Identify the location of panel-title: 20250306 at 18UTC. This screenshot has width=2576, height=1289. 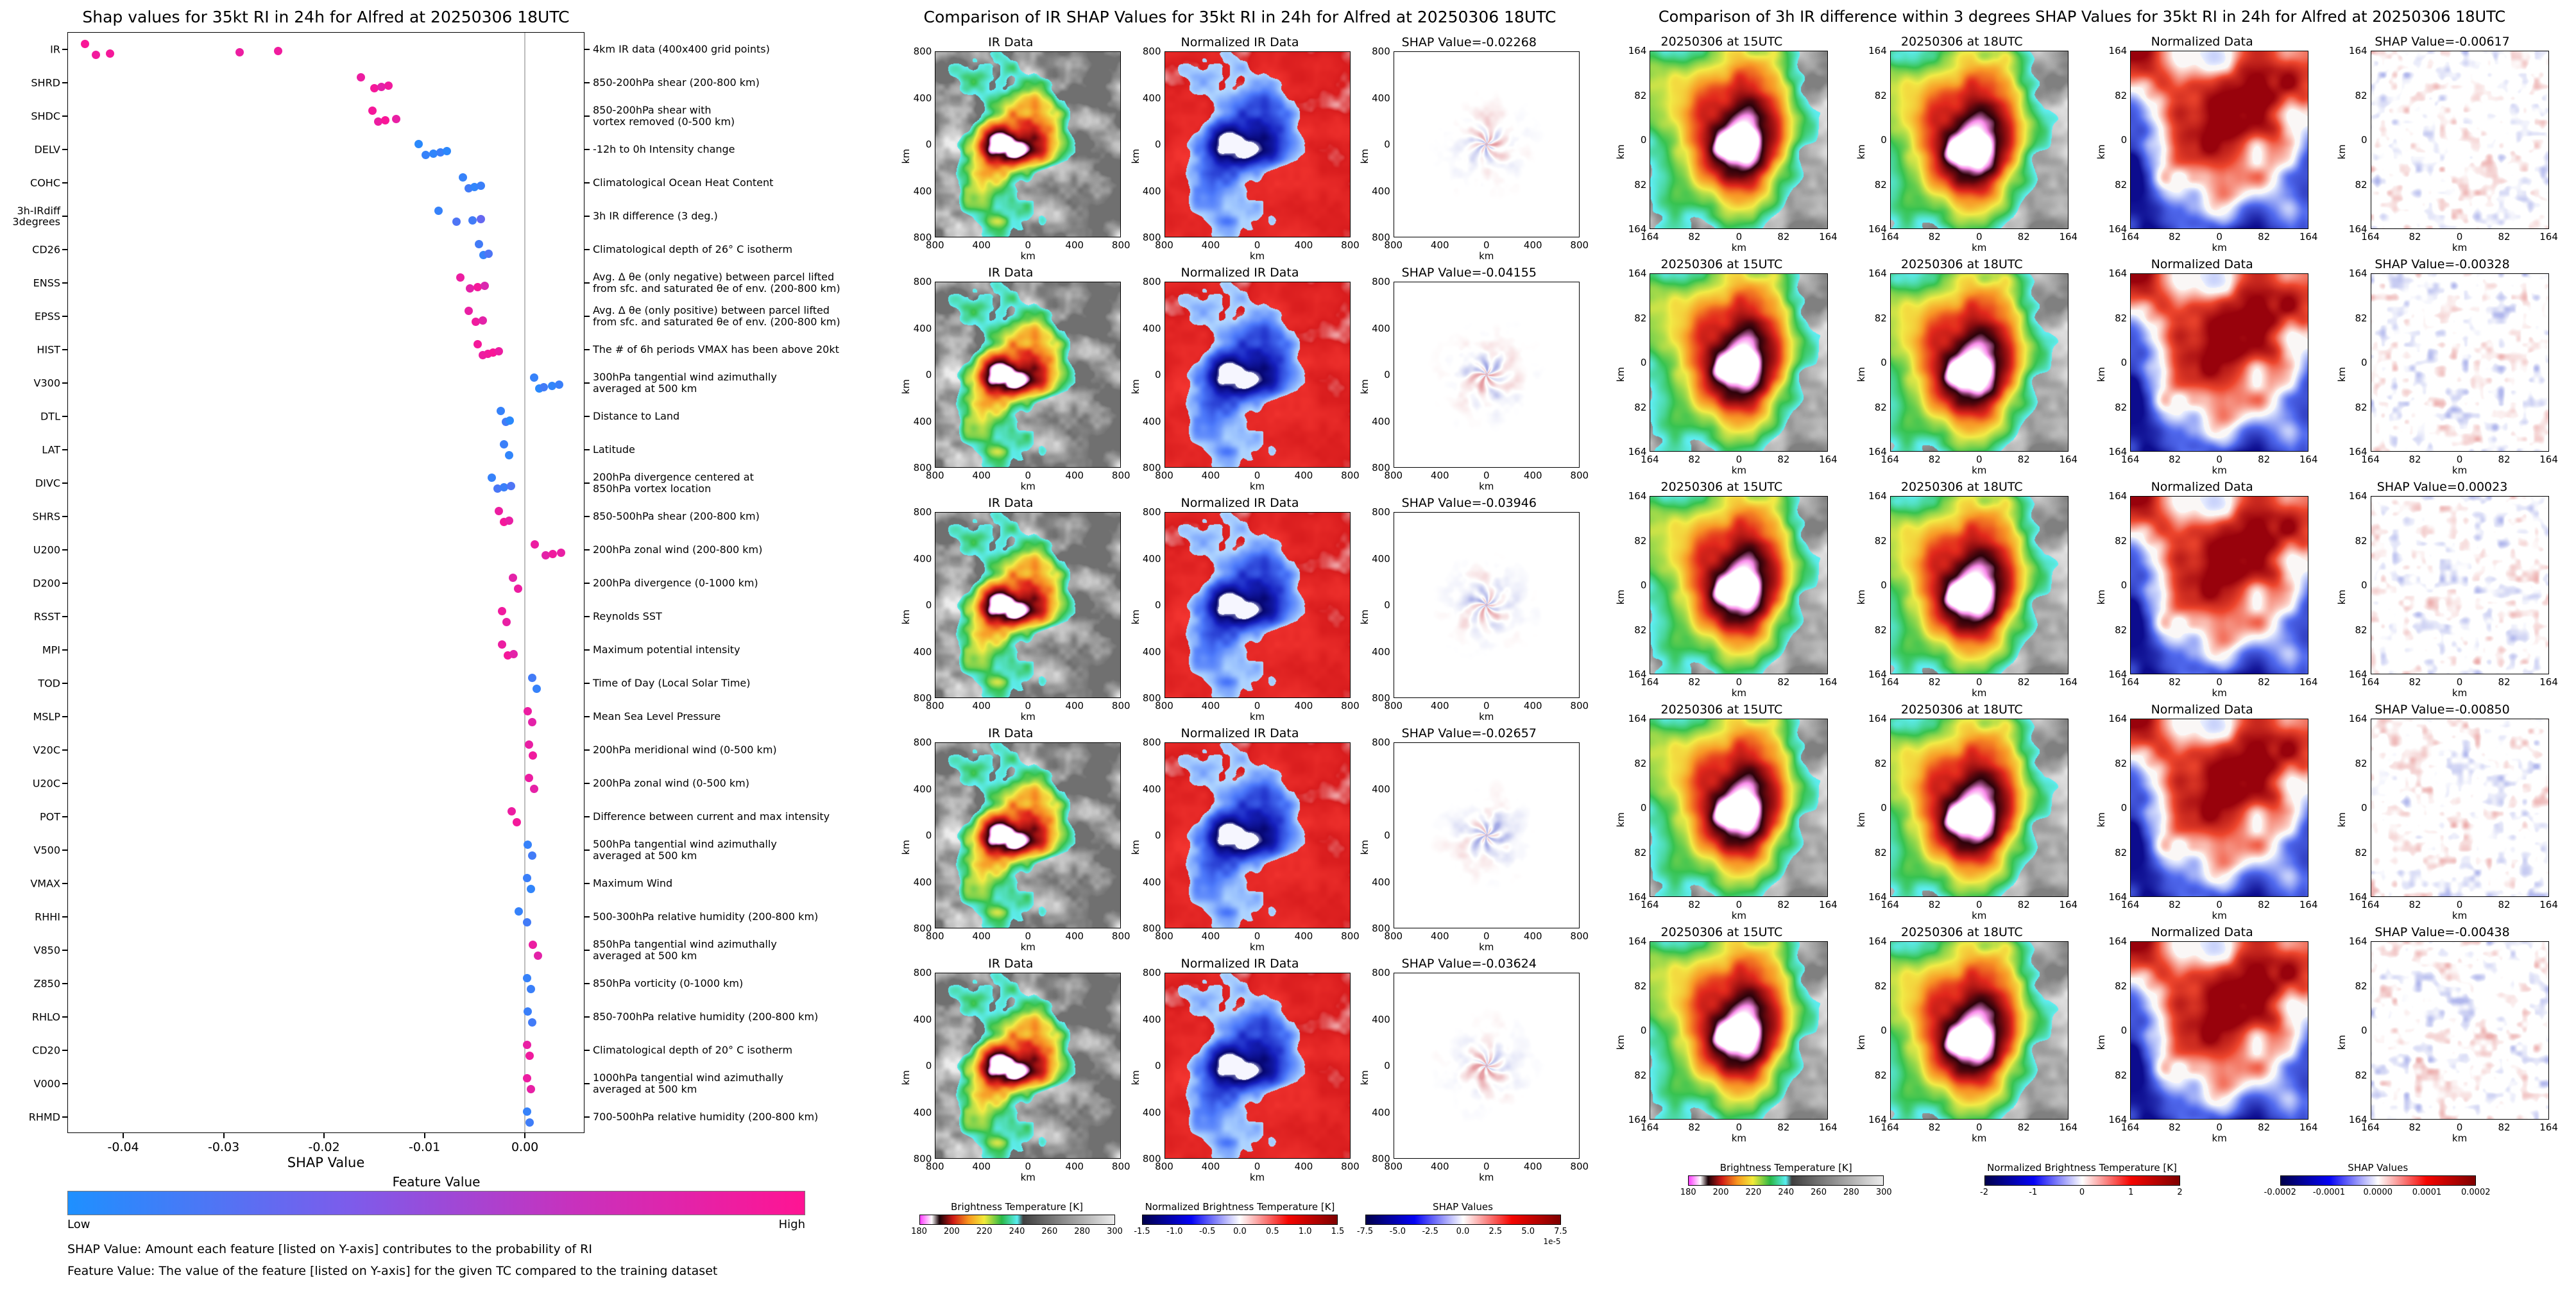
(1961, 487).